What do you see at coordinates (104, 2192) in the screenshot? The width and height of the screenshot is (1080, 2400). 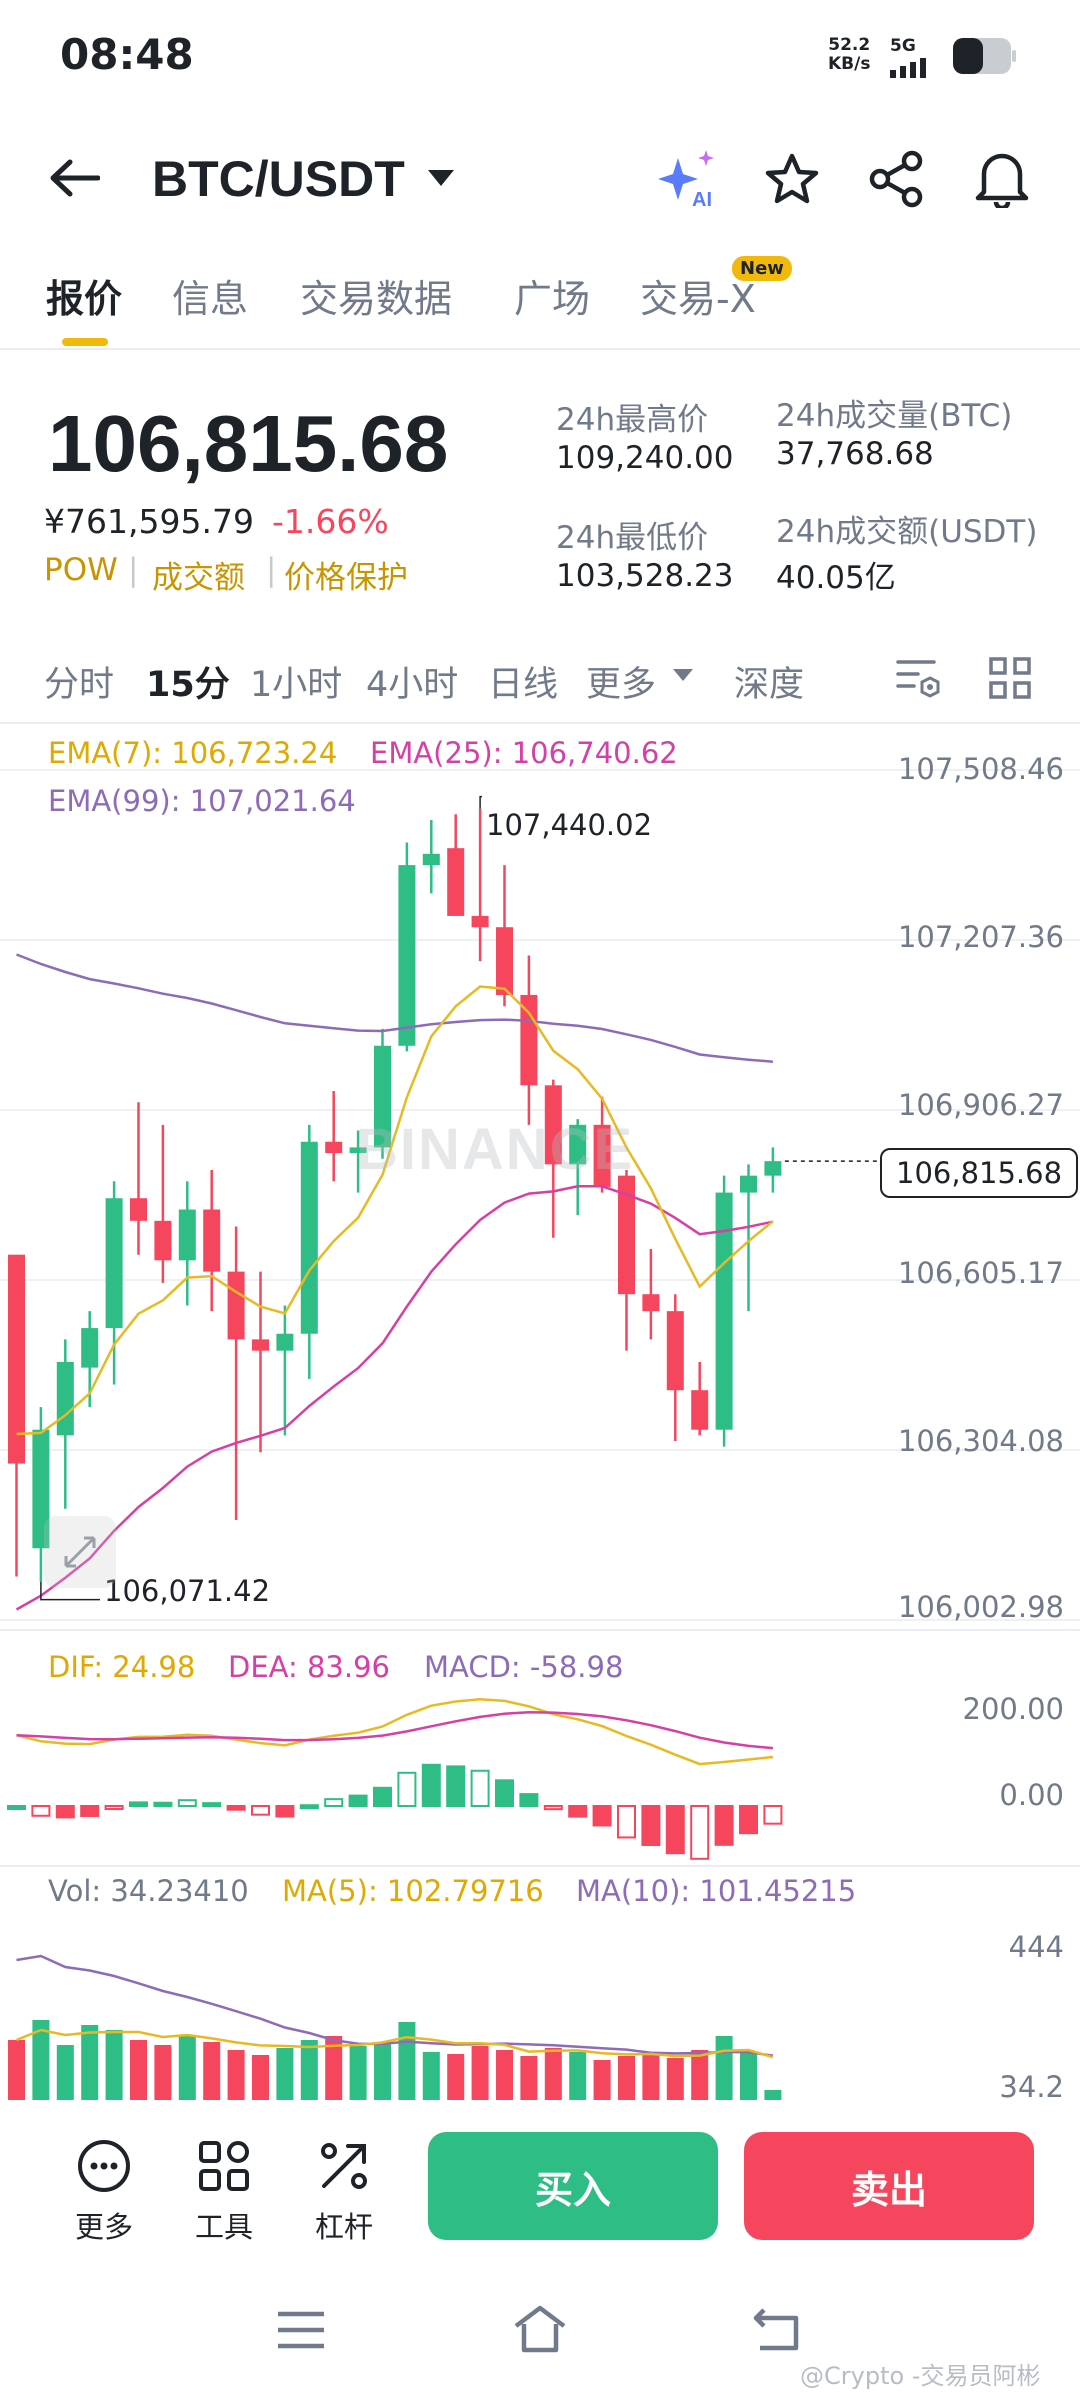 I see `more-tool: 更多` at bounding box center [104, 2192].